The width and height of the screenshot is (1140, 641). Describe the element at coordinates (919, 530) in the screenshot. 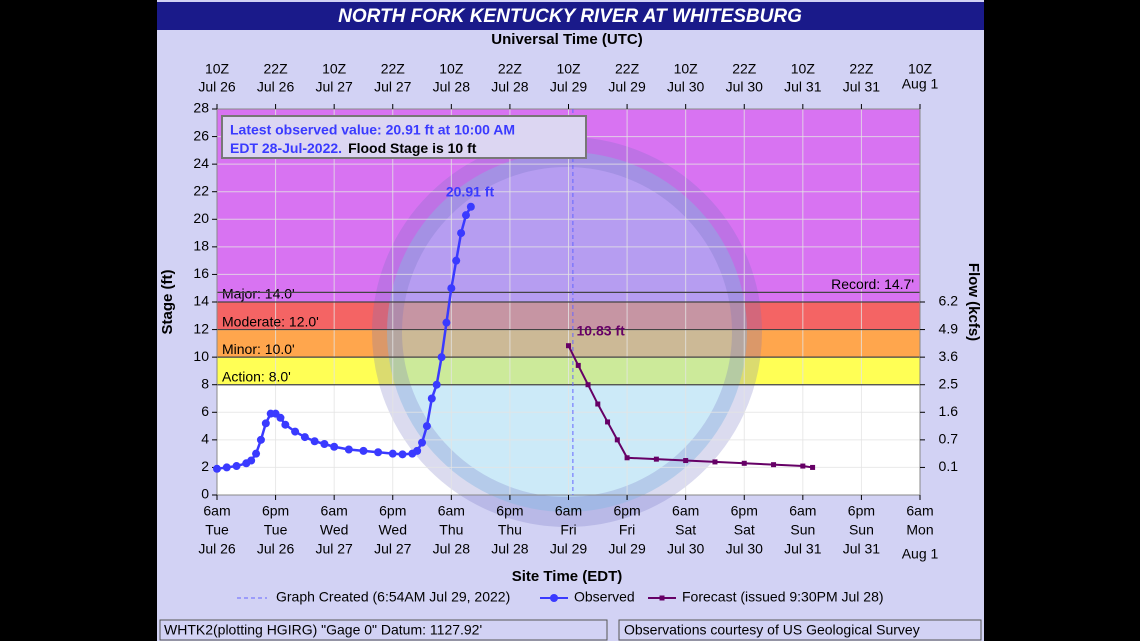

I see `x-tick-label: Mon` at that location.